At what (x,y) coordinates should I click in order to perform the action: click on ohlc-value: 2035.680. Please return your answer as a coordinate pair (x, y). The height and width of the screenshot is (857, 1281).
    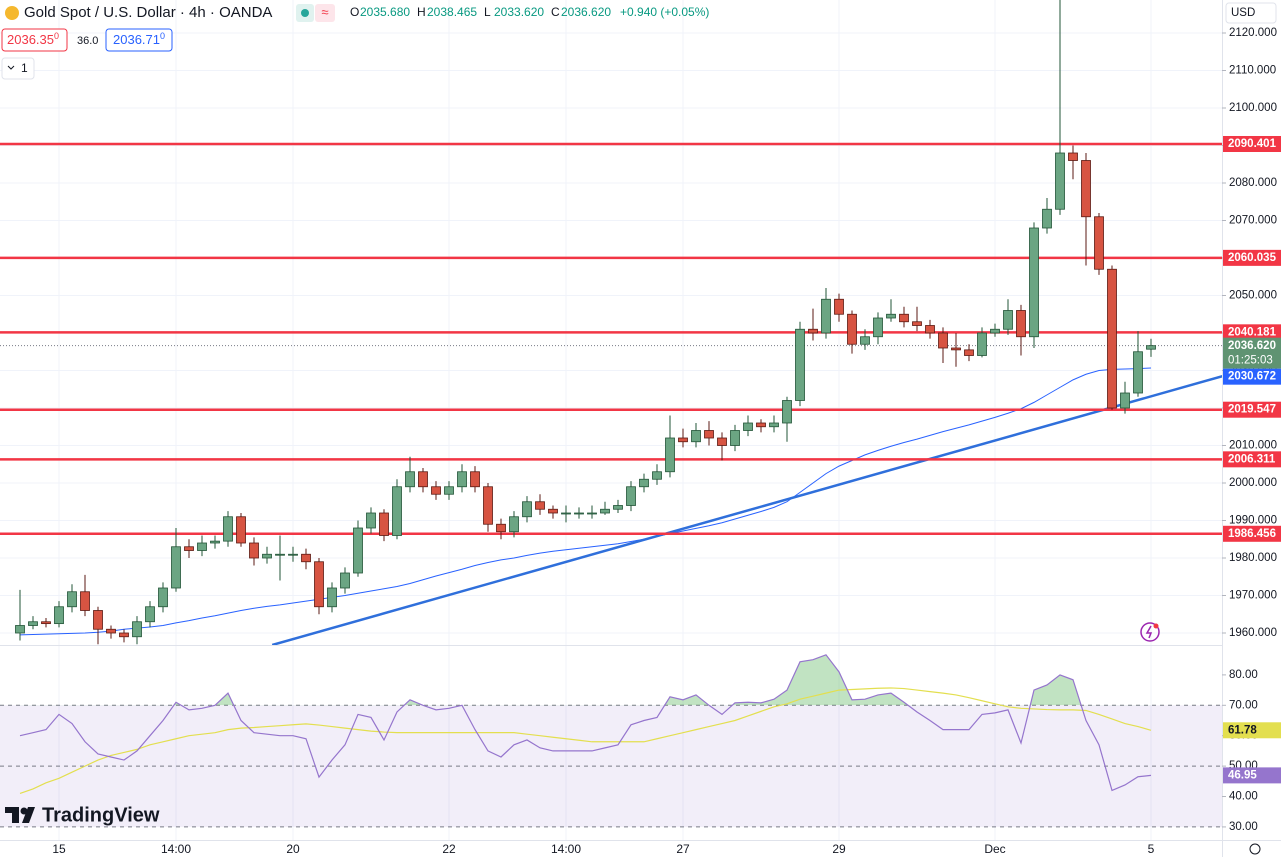
    Looking at the image, I should click on (385, 12).